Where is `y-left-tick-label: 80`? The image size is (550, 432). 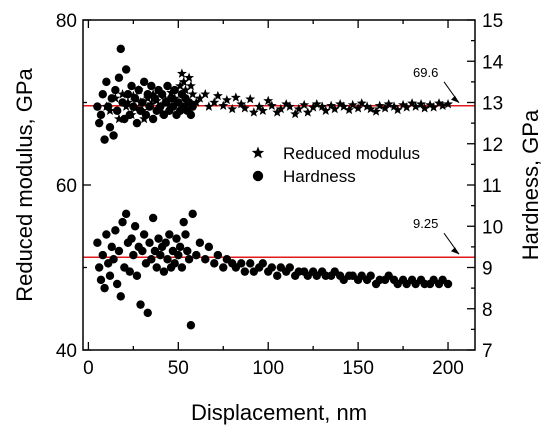 y-left-tick-label: 80 is located at coordinates (66, 21).